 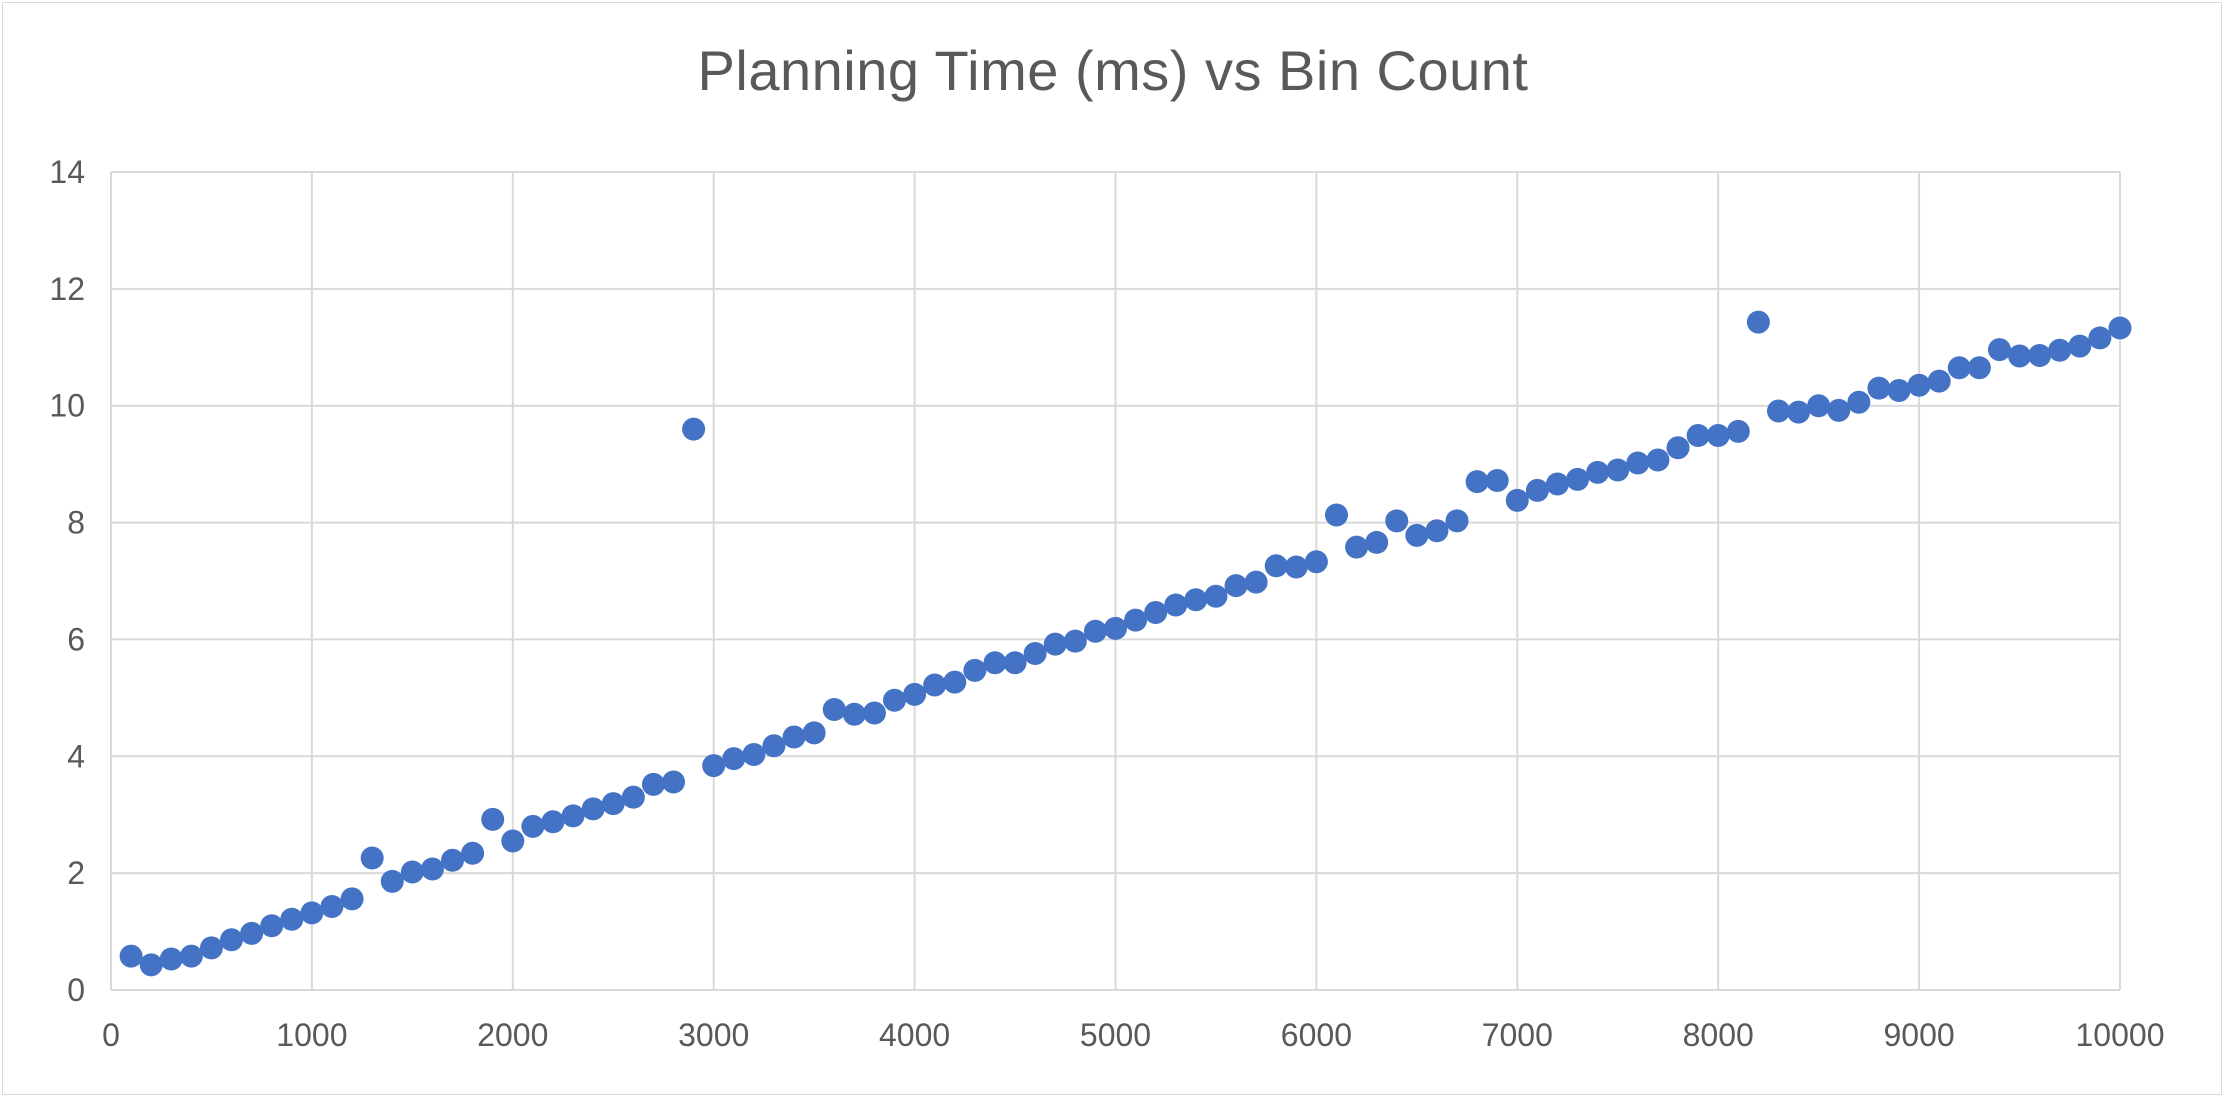 What do you see at coordinates (1919, 1035) in the screenshot?
I see `x-tick-label: 9000` at bounding box center [1919, 1035].